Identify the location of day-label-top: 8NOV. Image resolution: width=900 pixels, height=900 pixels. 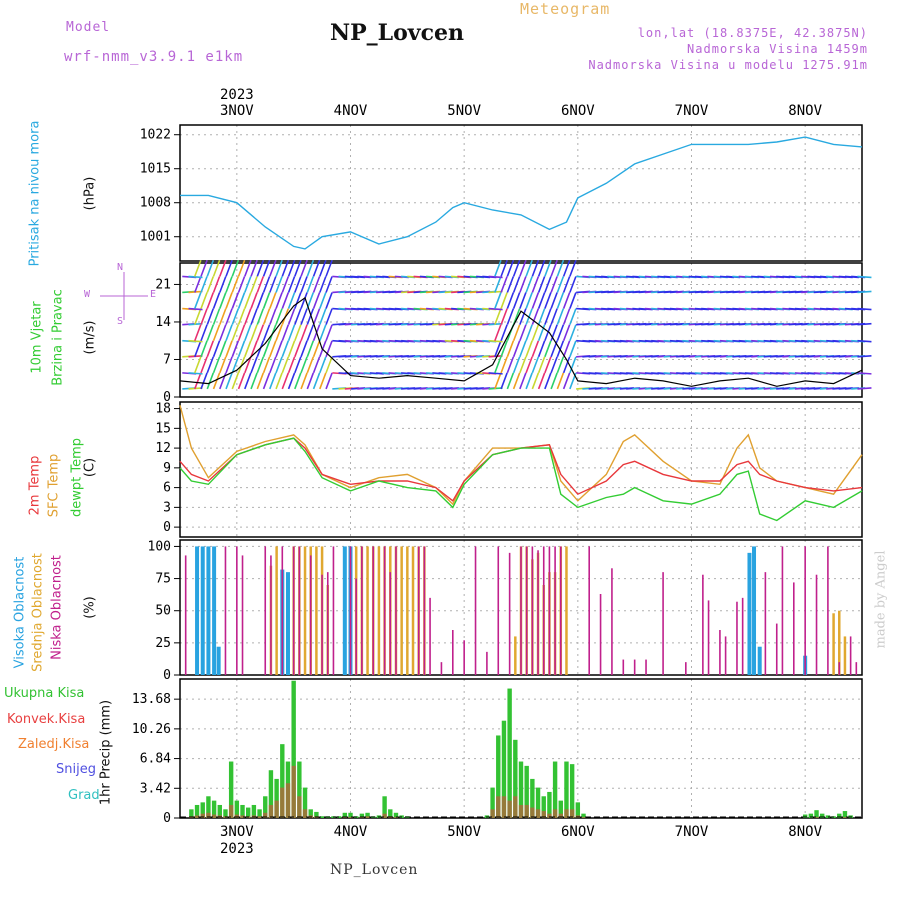
(805, 111).